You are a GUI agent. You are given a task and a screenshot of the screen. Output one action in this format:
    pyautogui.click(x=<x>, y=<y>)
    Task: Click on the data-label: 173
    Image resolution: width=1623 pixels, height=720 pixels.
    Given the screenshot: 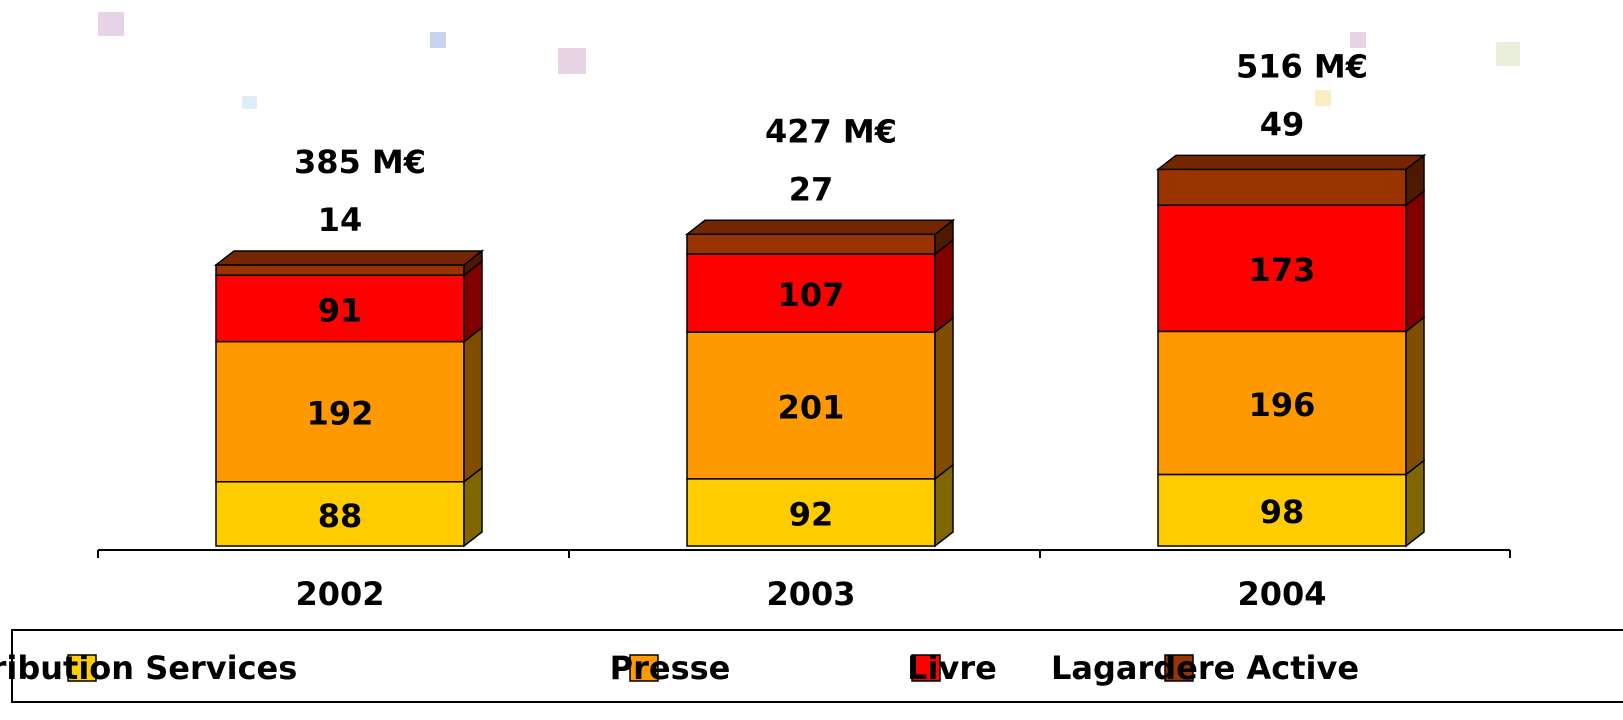 What is the action you would take?
    pyautogui.click(x=1282, y=270)
    